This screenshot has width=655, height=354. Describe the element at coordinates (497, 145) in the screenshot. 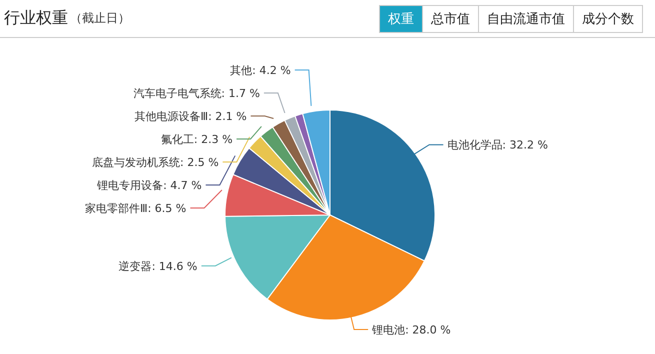

I see `slice-label: 电池化学品: 32.2 %` at that location.